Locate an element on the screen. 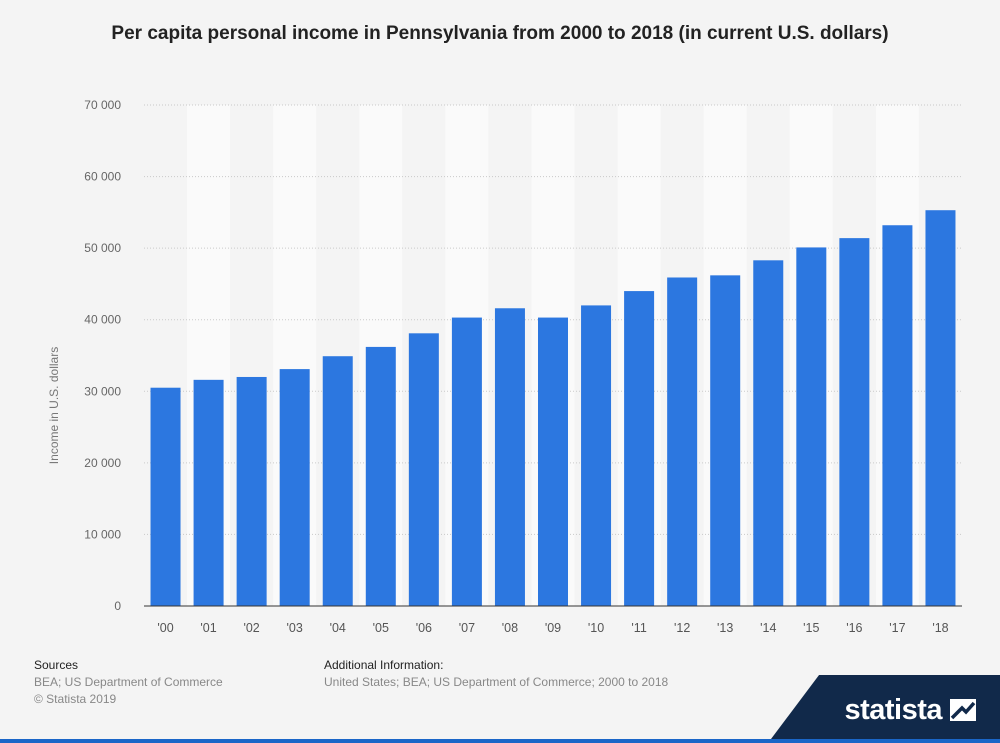  x-tick-label: '04 is located at coordinates (338, 628).